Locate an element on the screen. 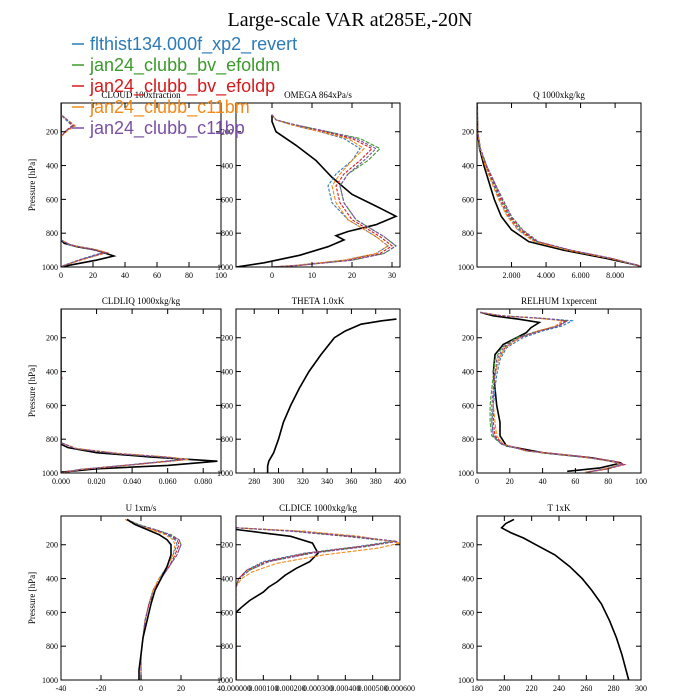 This screenshot has width=700, height=700. x-tick-label: 380 is located at coordinates (376, 481).